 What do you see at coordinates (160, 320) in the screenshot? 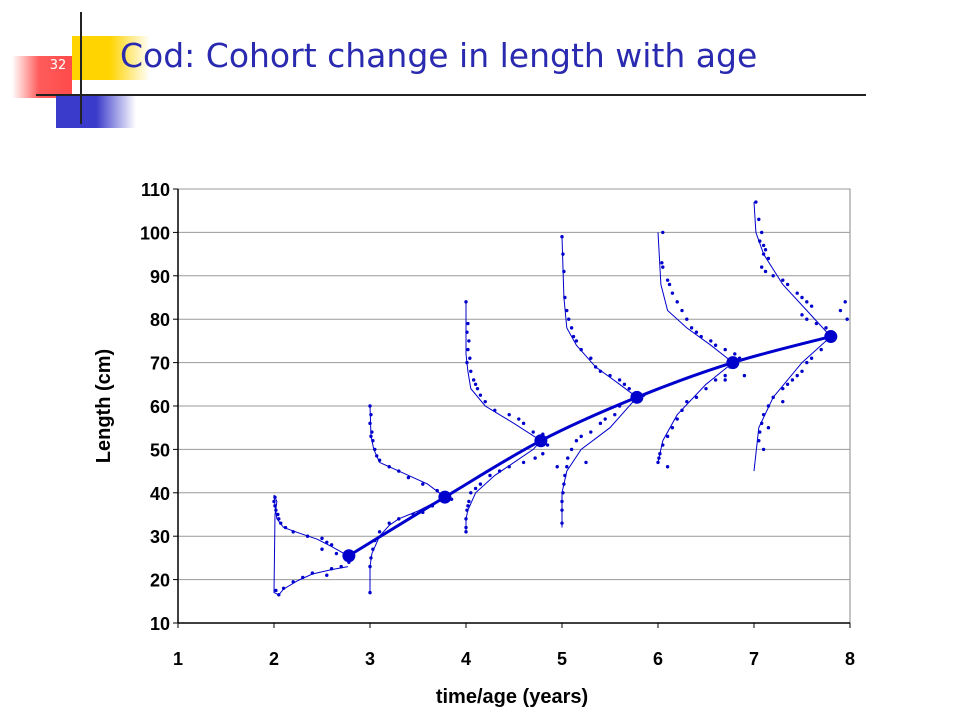
I see `y-tick-label: 80` at bounding box center [160, 320].